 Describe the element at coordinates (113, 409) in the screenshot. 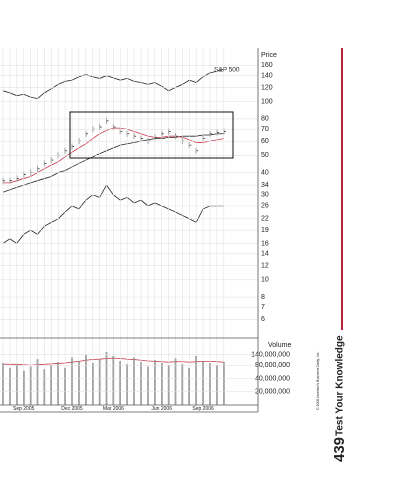

I see `x-tick-label: Mar 2006` at that location.